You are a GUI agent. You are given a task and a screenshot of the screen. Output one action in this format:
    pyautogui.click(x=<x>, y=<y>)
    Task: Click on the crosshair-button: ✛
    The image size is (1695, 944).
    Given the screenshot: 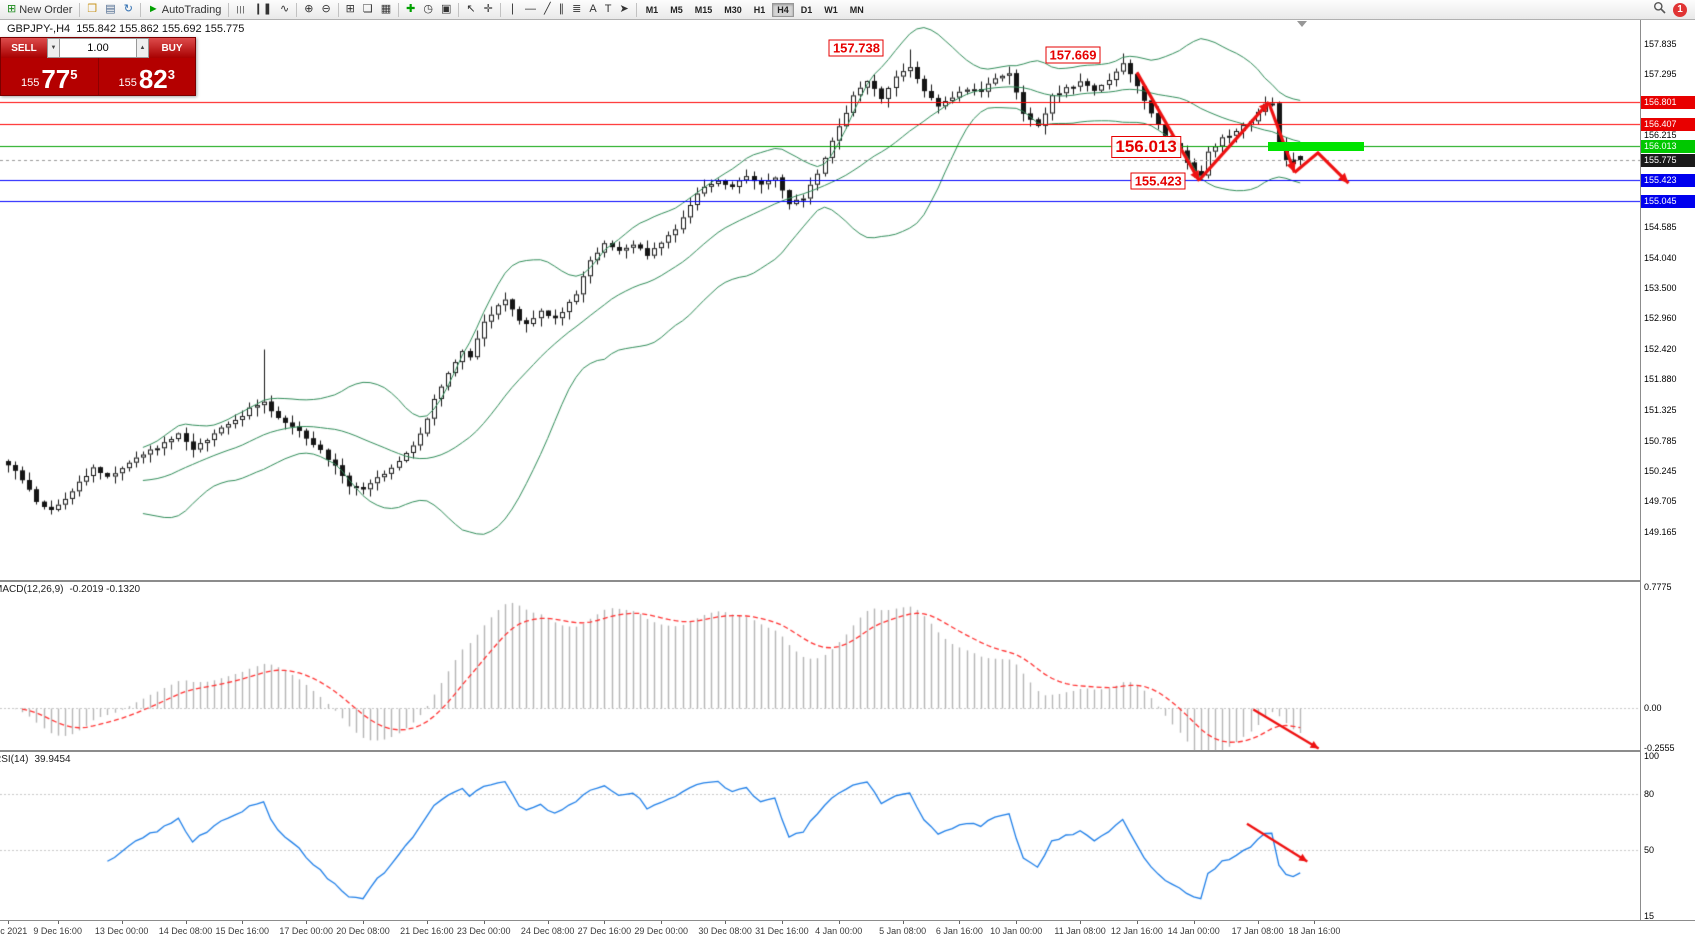 What is the action you would take?
    pyautogui.click(x=488, y=9)
    